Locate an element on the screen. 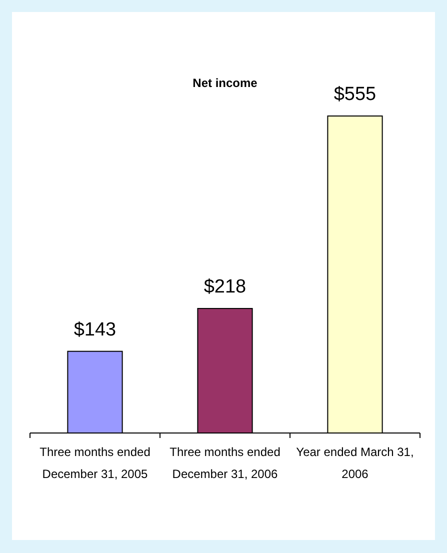 The height and width of the screenshot is (553, 447). x-tick-label: Three months ended December 31, 2006 is located at coordinates (225, 463).